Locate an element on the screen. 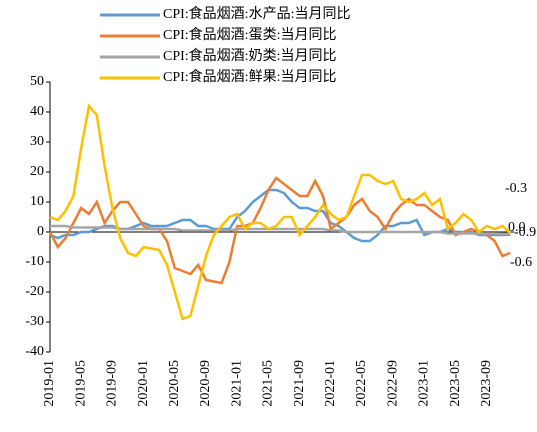  y-tick-label: 10 is located at coordinates (37, 201).